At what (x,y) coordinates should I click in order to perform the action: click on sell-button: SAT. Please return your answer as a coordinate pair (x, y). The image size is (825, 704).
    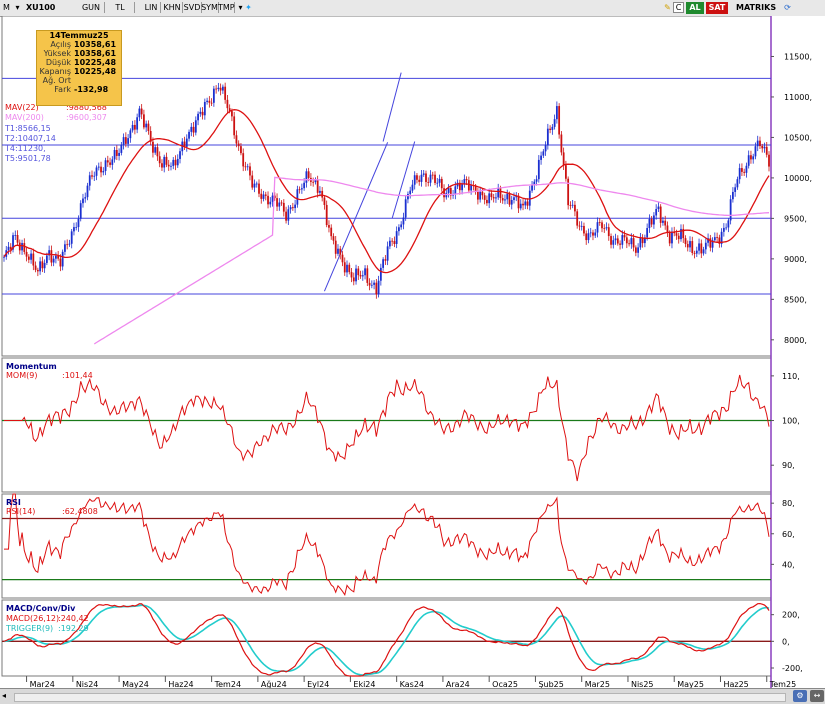
    Looking at the image, I should click on (717, 8).